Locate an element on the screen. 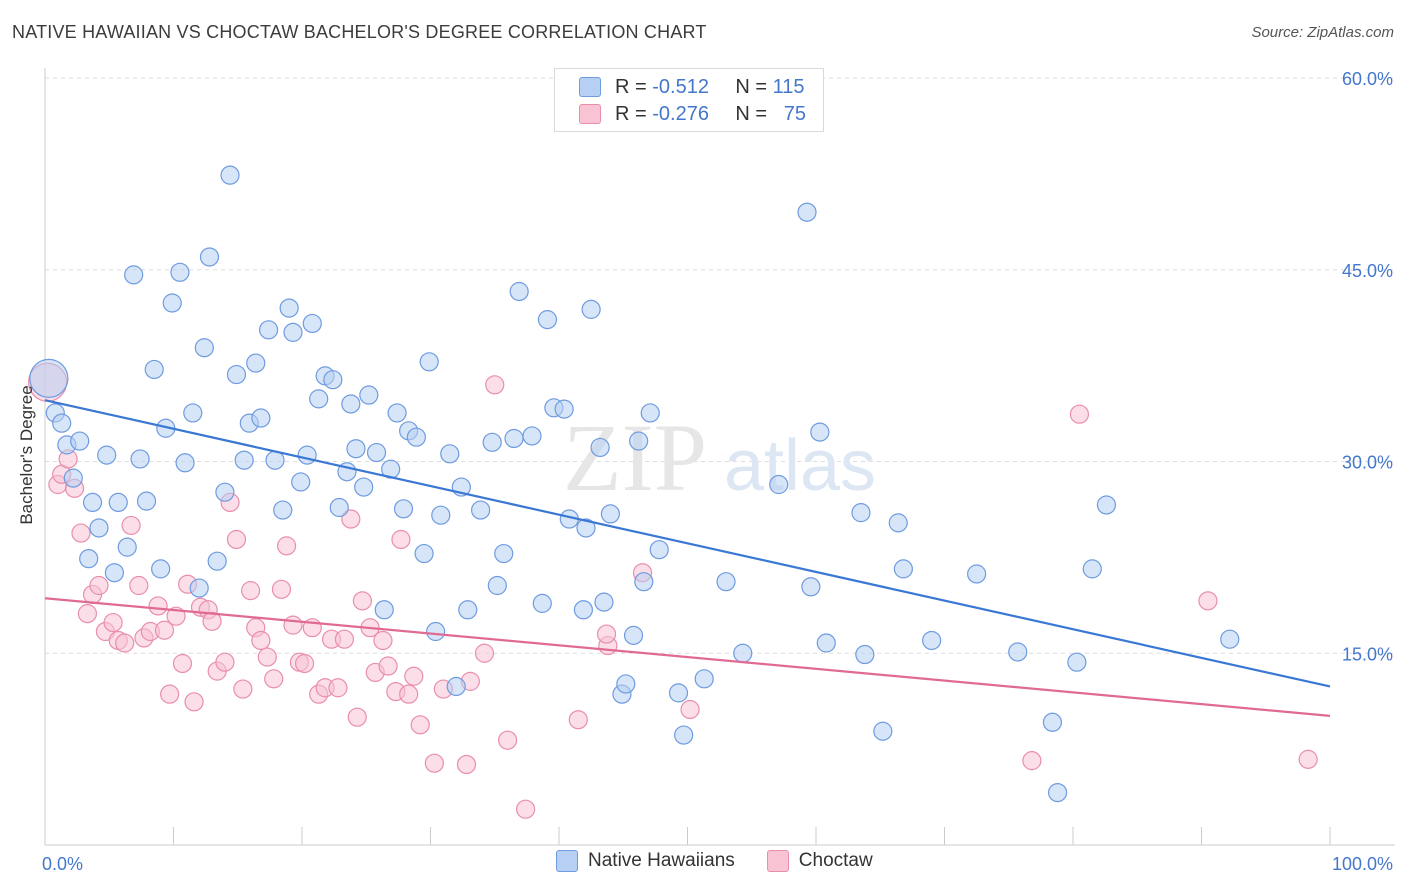  source-label: Source: ZipAtlas.com is located at coordinates (1322, 32).